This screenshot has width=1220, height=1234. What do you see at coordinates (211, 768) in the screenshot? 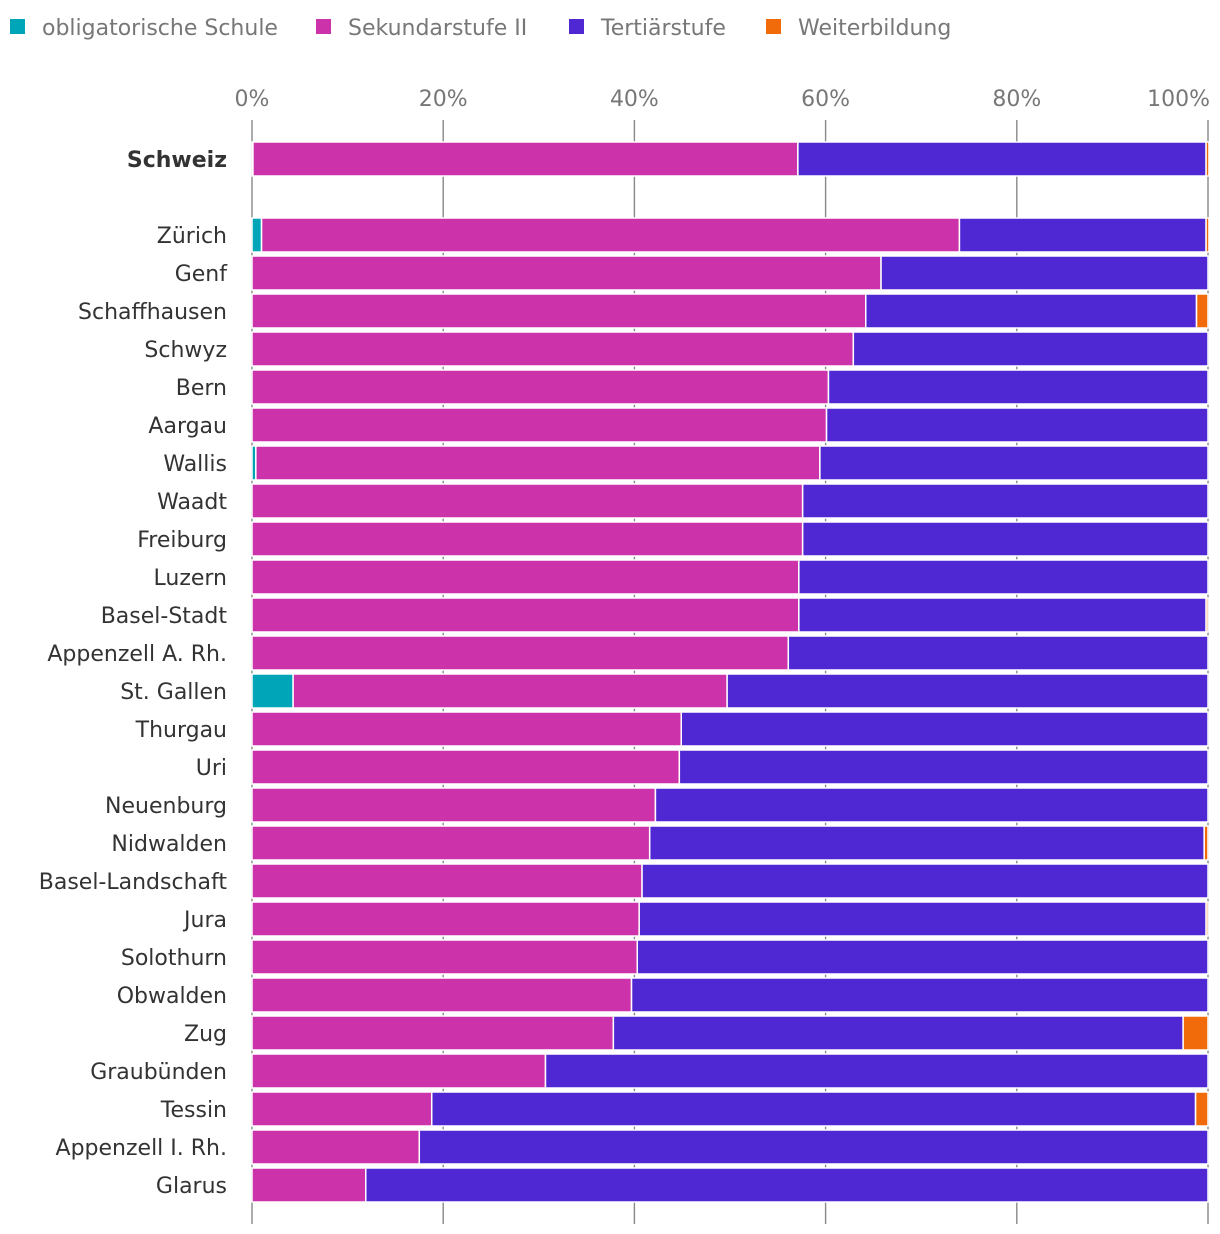
I see `category-label-15: Uri` at bounding box center [211, 768].